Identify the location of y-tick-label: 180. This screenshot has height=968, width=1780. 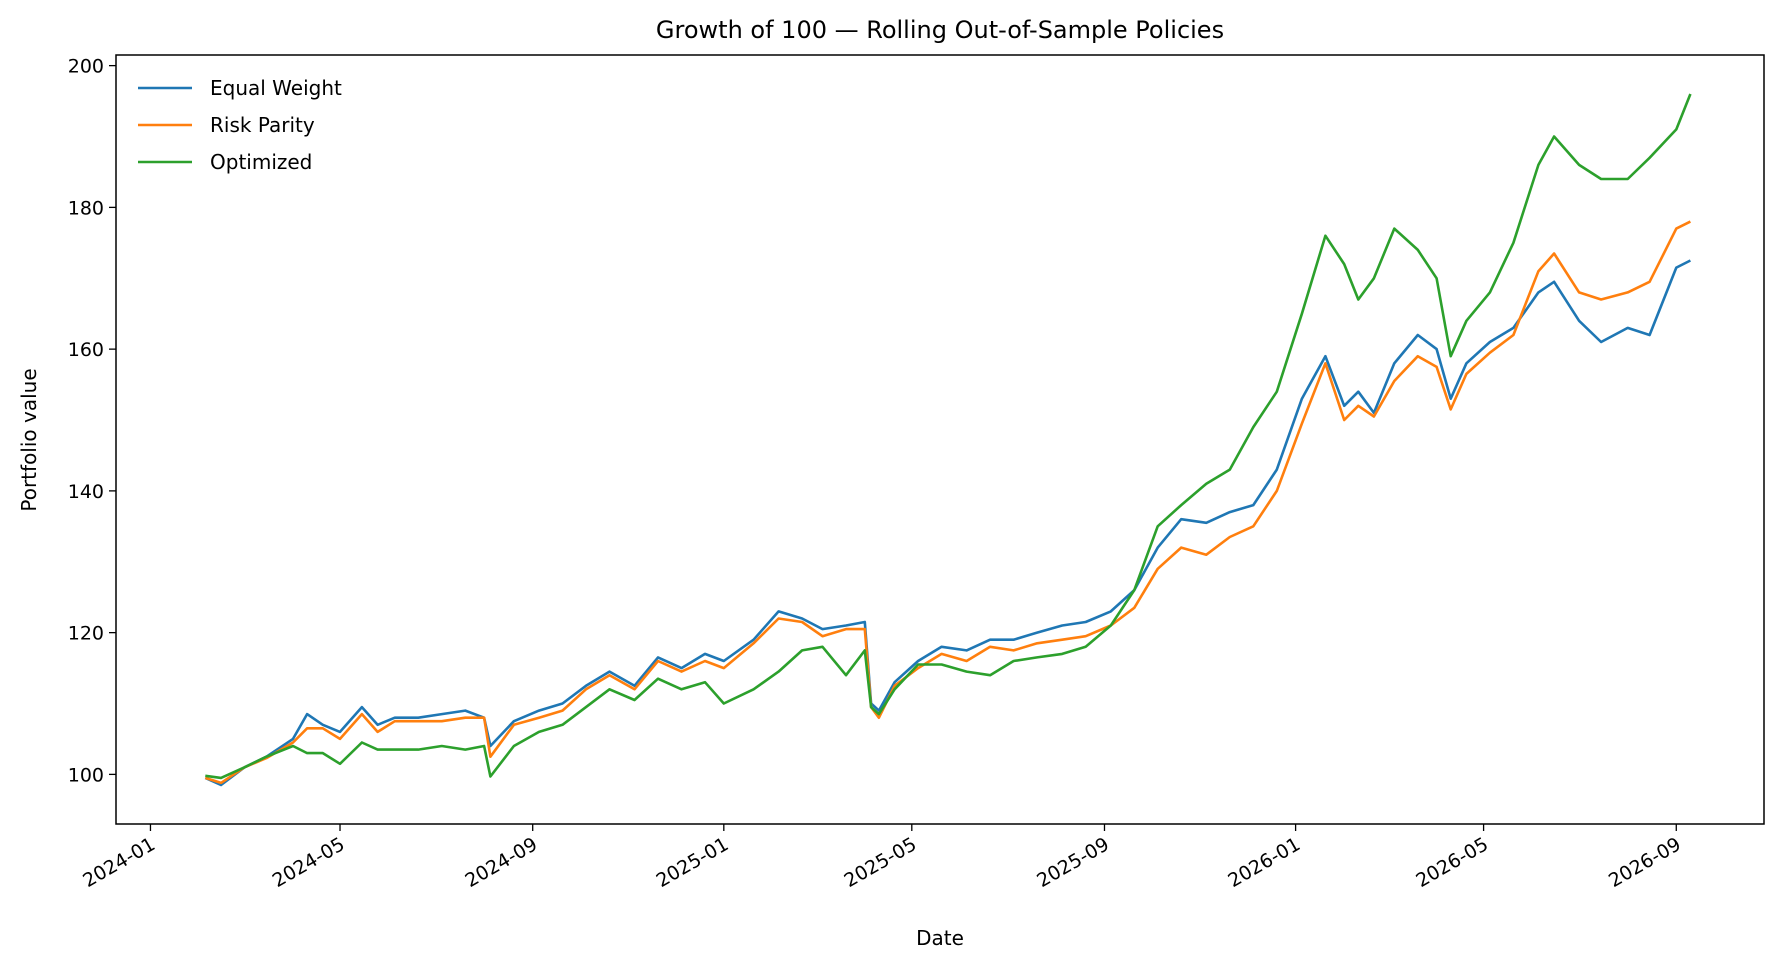
(86, 208).